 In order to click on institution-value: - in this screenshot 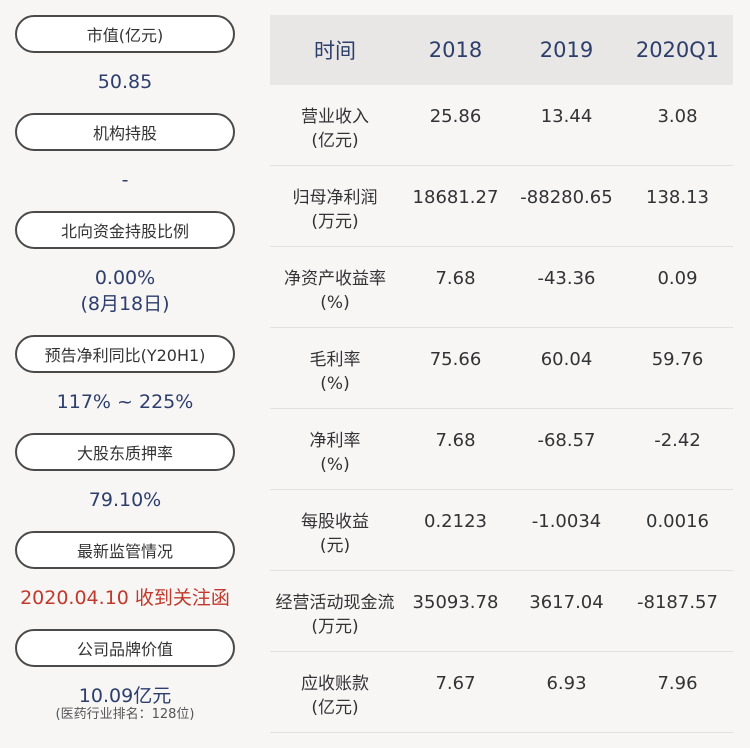, I will do `click(125, 180)`.